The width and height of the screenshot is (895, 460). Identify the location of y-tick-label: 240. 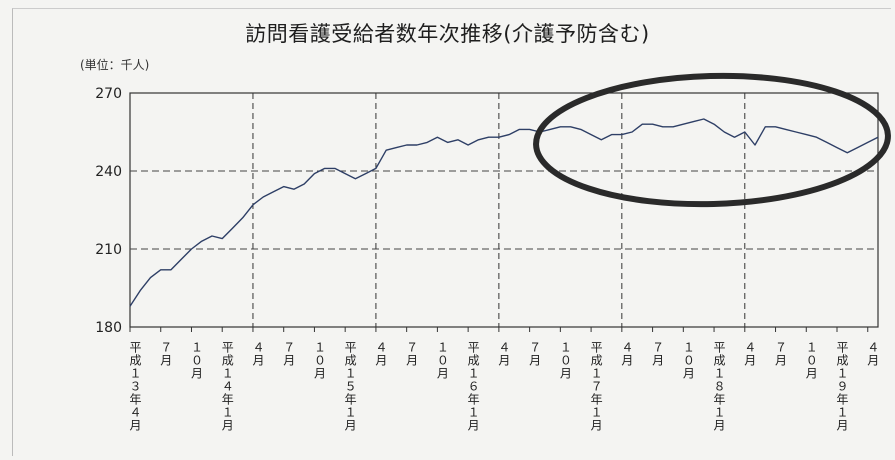
(108, 172).